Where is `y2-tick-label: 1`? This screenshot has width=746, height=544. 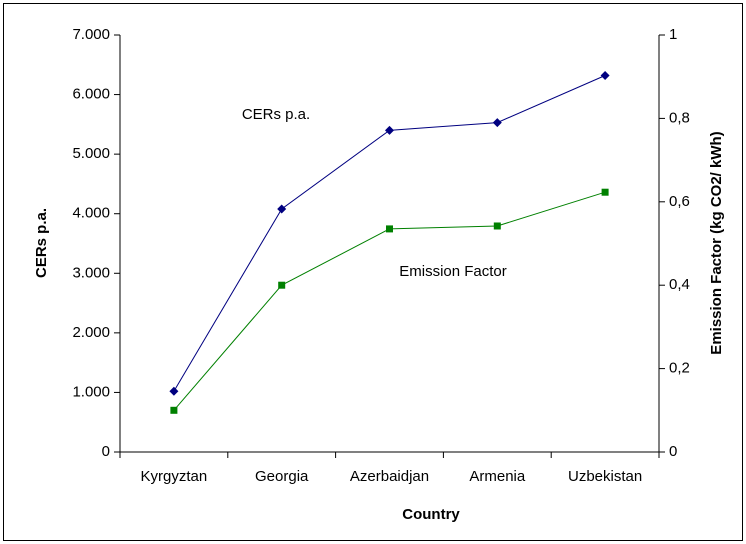
y2-tick-label: 1 is located at coordinates (673, 34).